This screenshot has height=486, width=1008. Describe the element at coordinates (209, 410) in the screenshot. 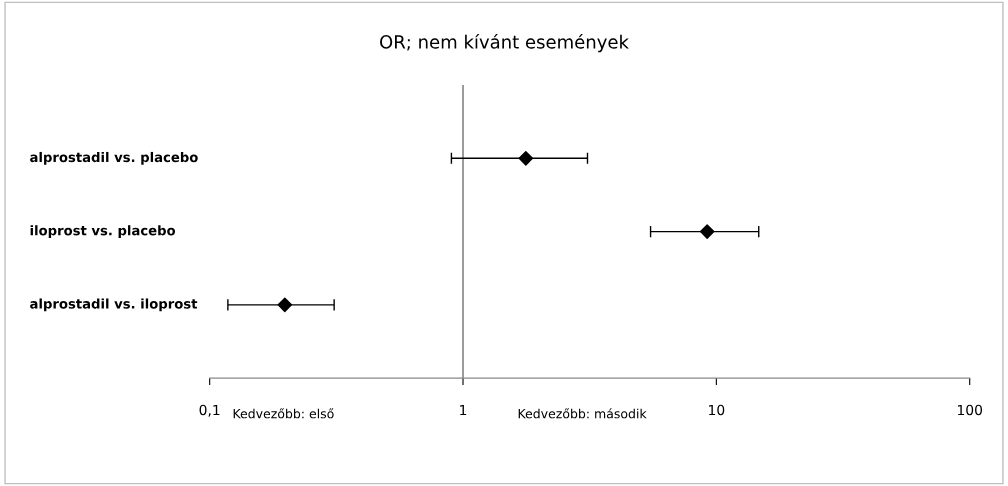

I see `x-tick-label: 0,1` at that location.